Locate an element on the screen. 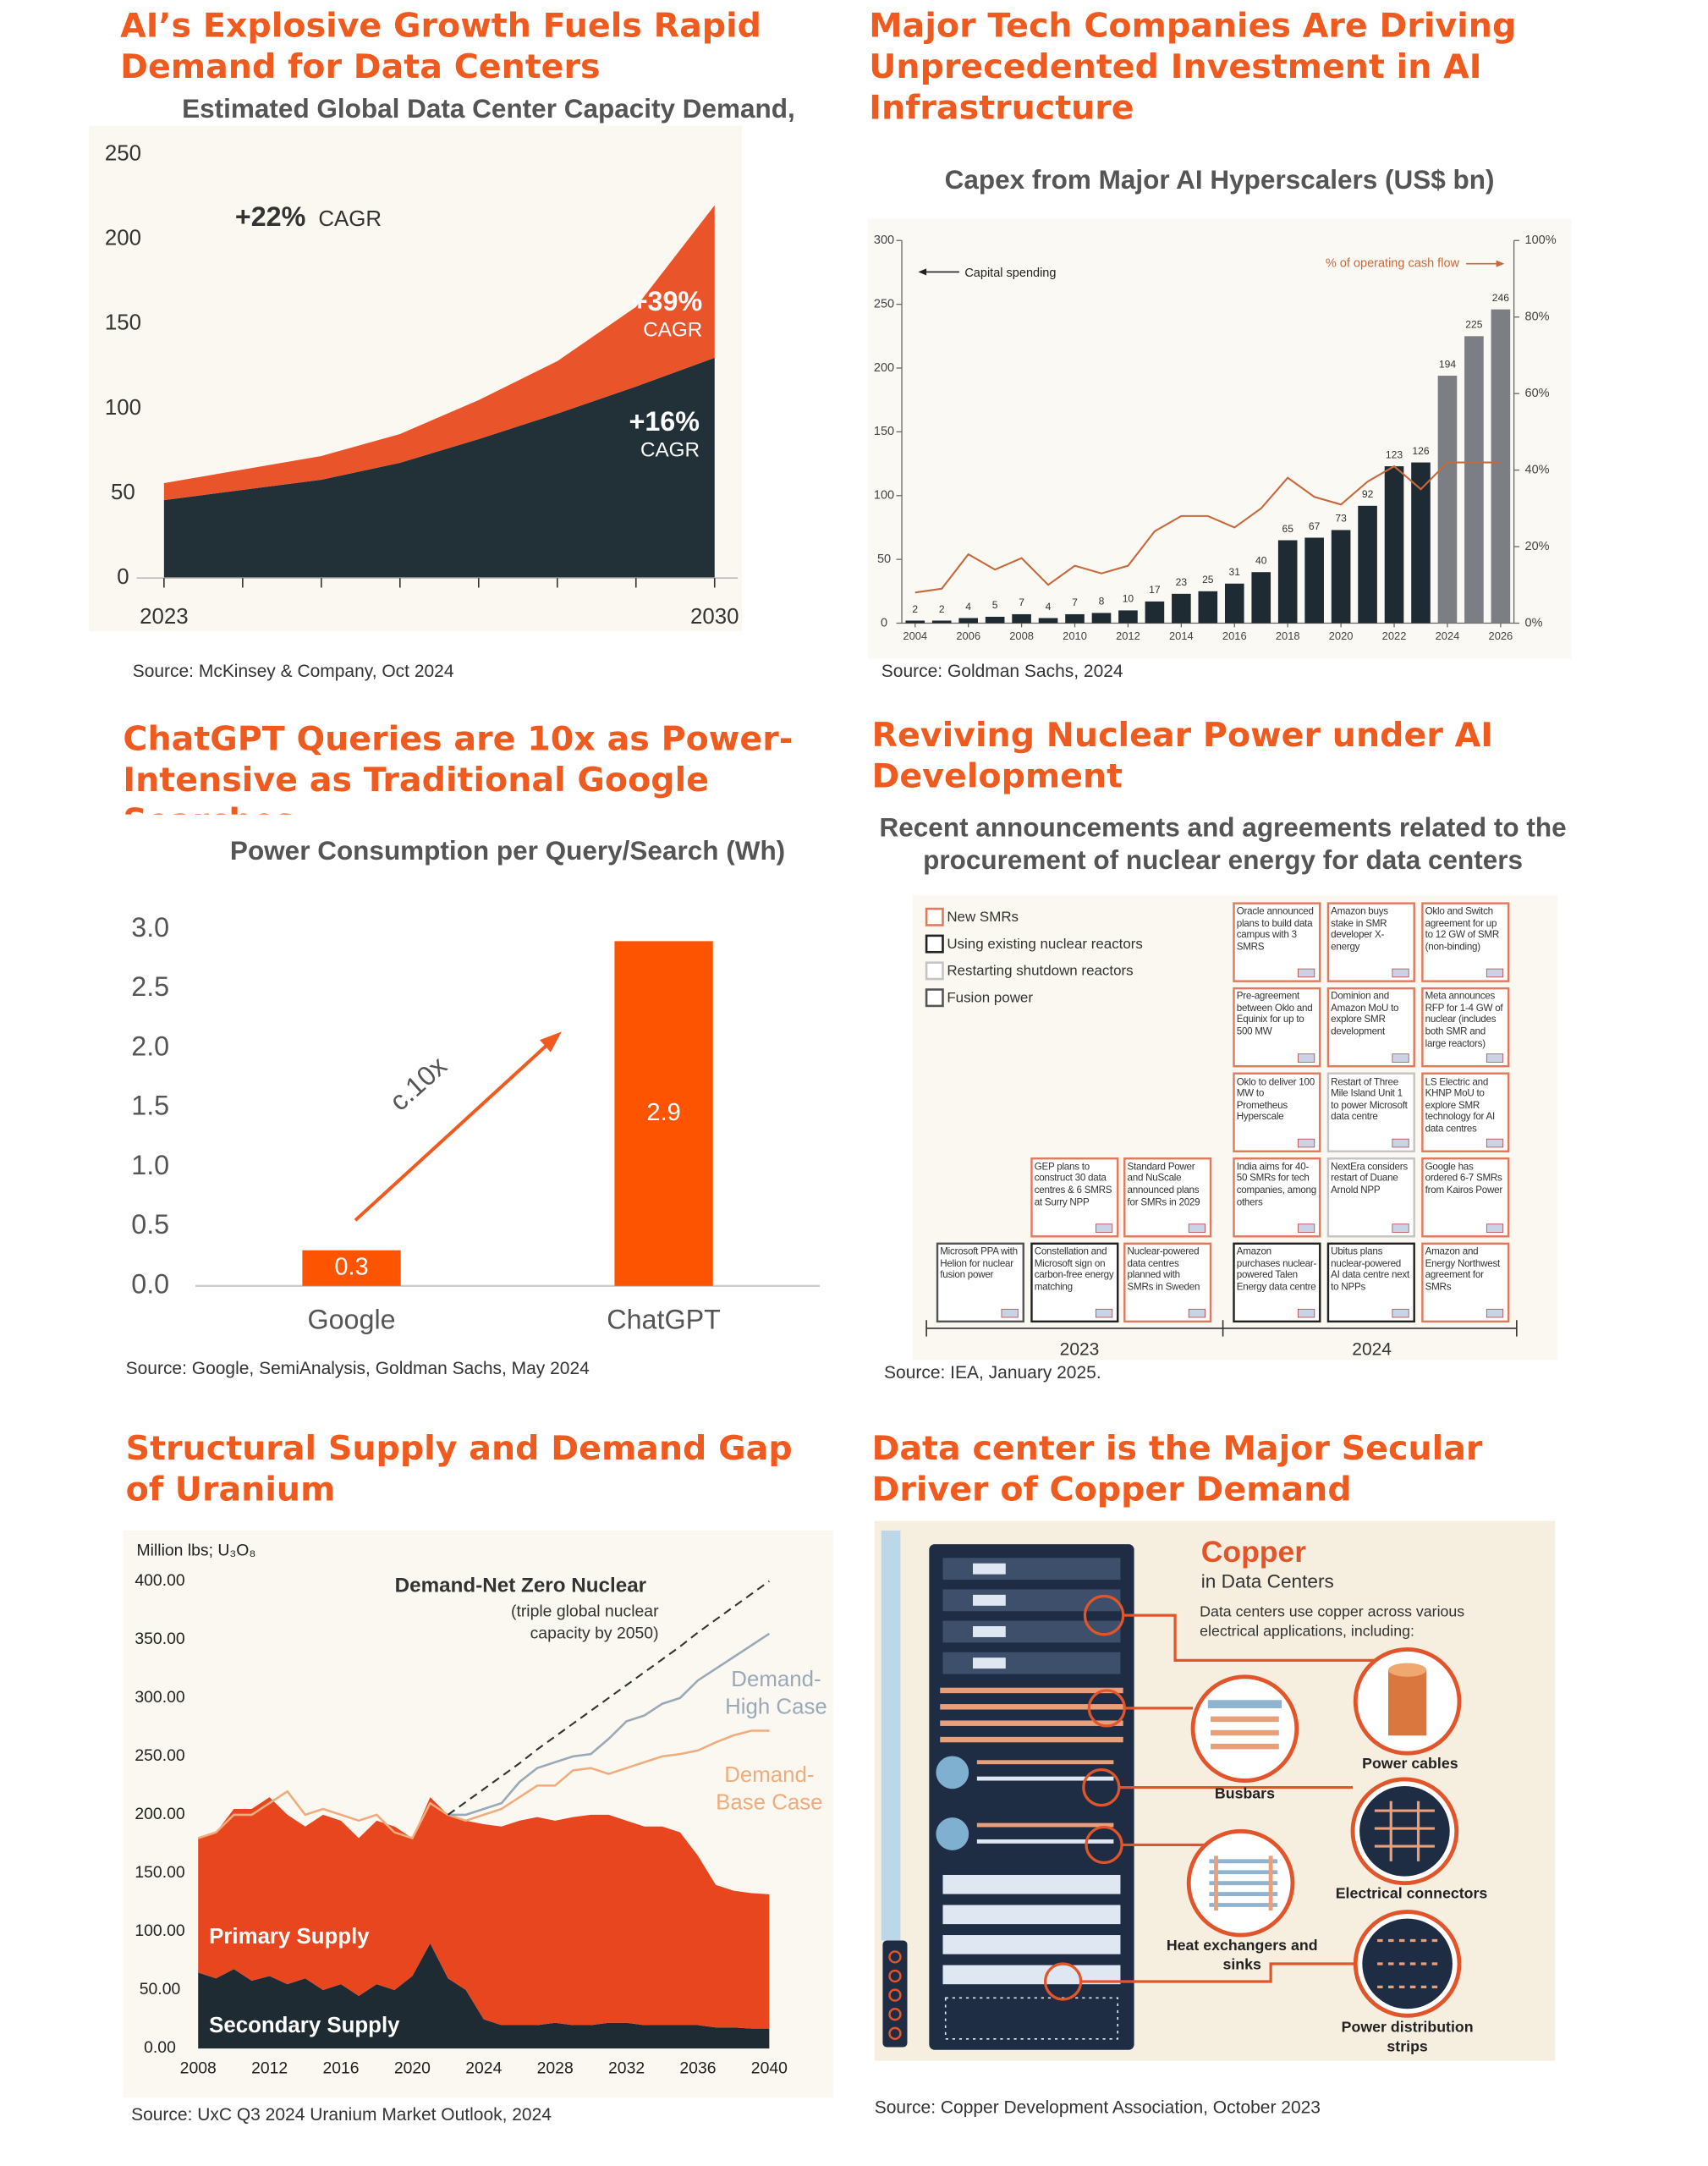 The width and height of the screenshot is (1708, 2166). copper-item-box: Power distribution strips is located at coordinates (1407, 2038).